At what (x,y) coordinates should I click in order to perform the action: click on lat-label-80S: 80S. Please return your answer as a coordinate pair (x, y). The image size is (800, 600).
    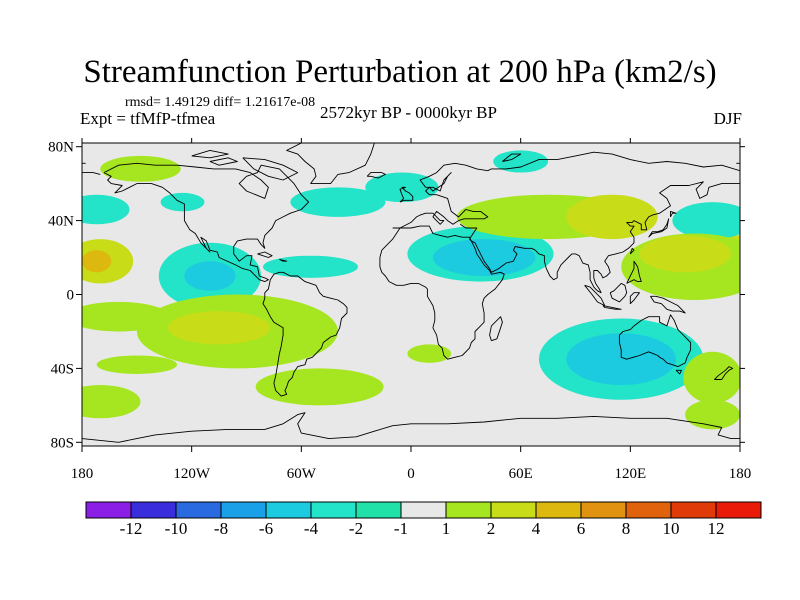
    Looking at the image, I should click on (62, 443).